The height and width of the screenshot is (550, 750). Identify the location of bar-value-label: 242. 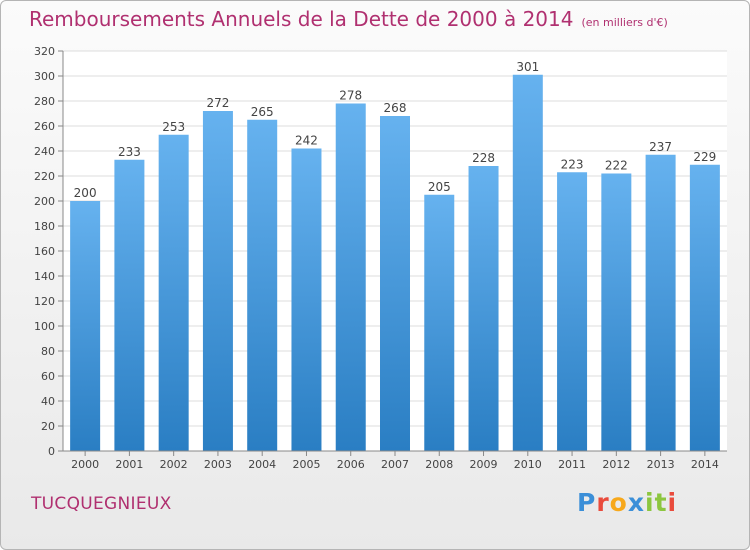
(306, 141).